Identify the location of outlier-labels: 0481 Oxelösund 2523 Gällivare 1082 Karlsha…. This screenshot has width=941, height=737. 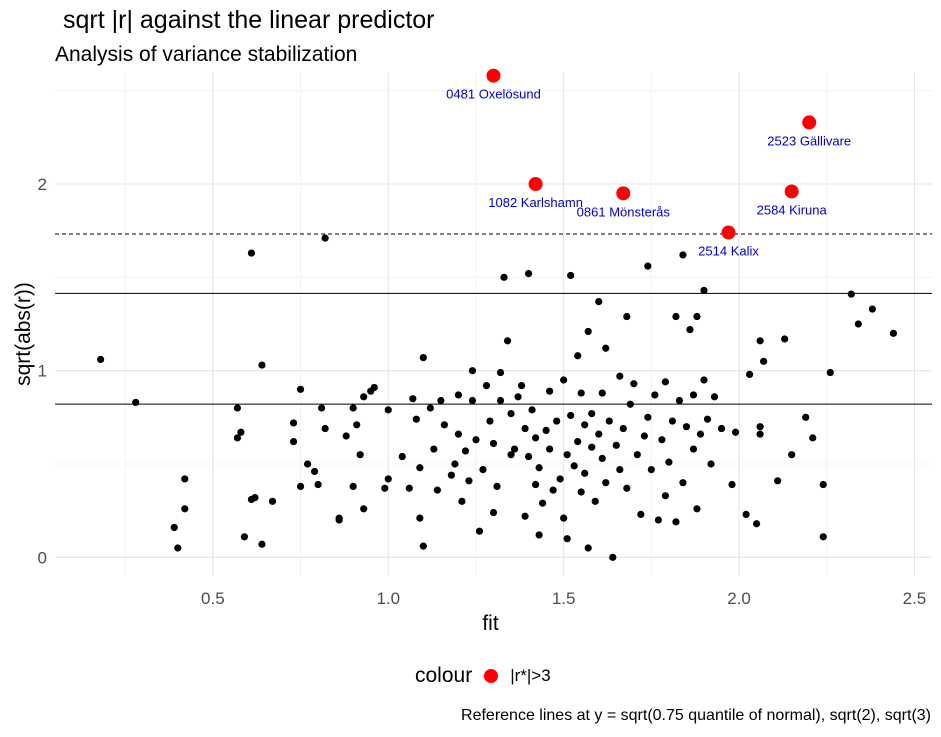
(648, 173).